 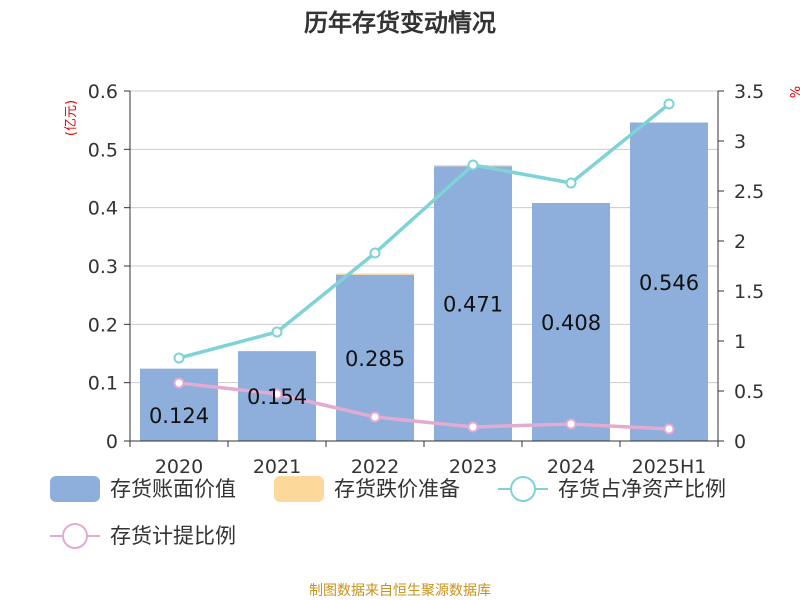 I want to click on bar-value-label: 0.408, so click(x=571, y=323).